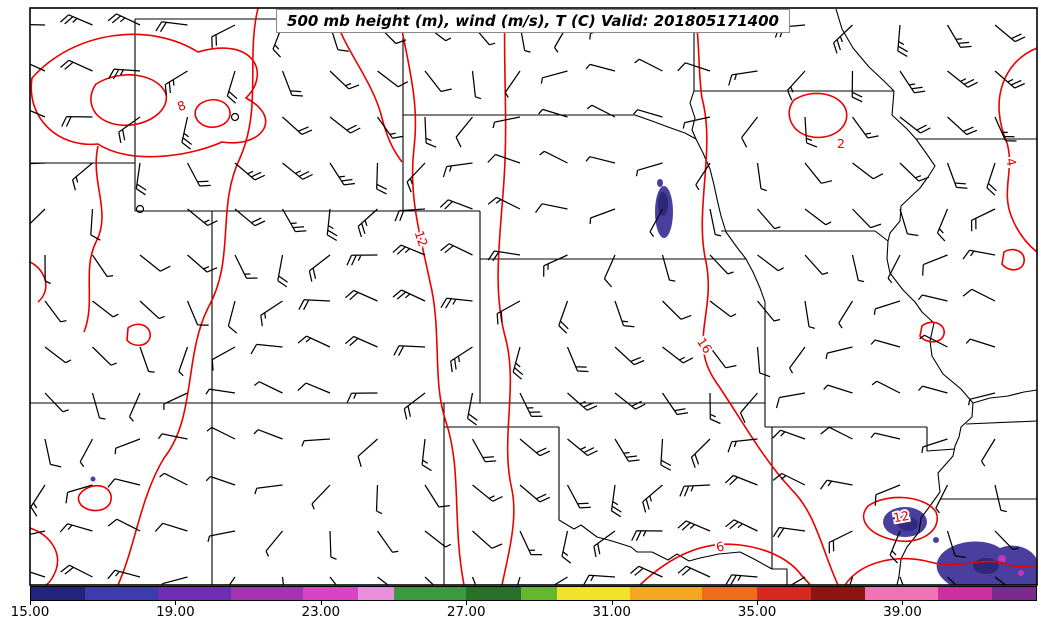 The image size is (1041, 633). I want to click on contour-label: 12, so click(901, 517).